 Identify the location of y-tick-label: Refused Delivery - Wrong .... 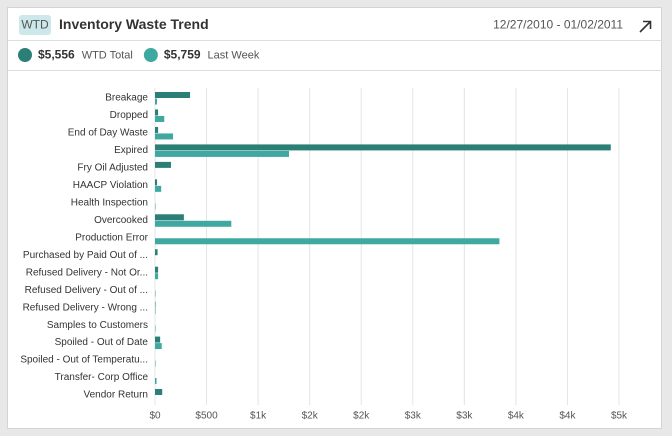
(85, 307).